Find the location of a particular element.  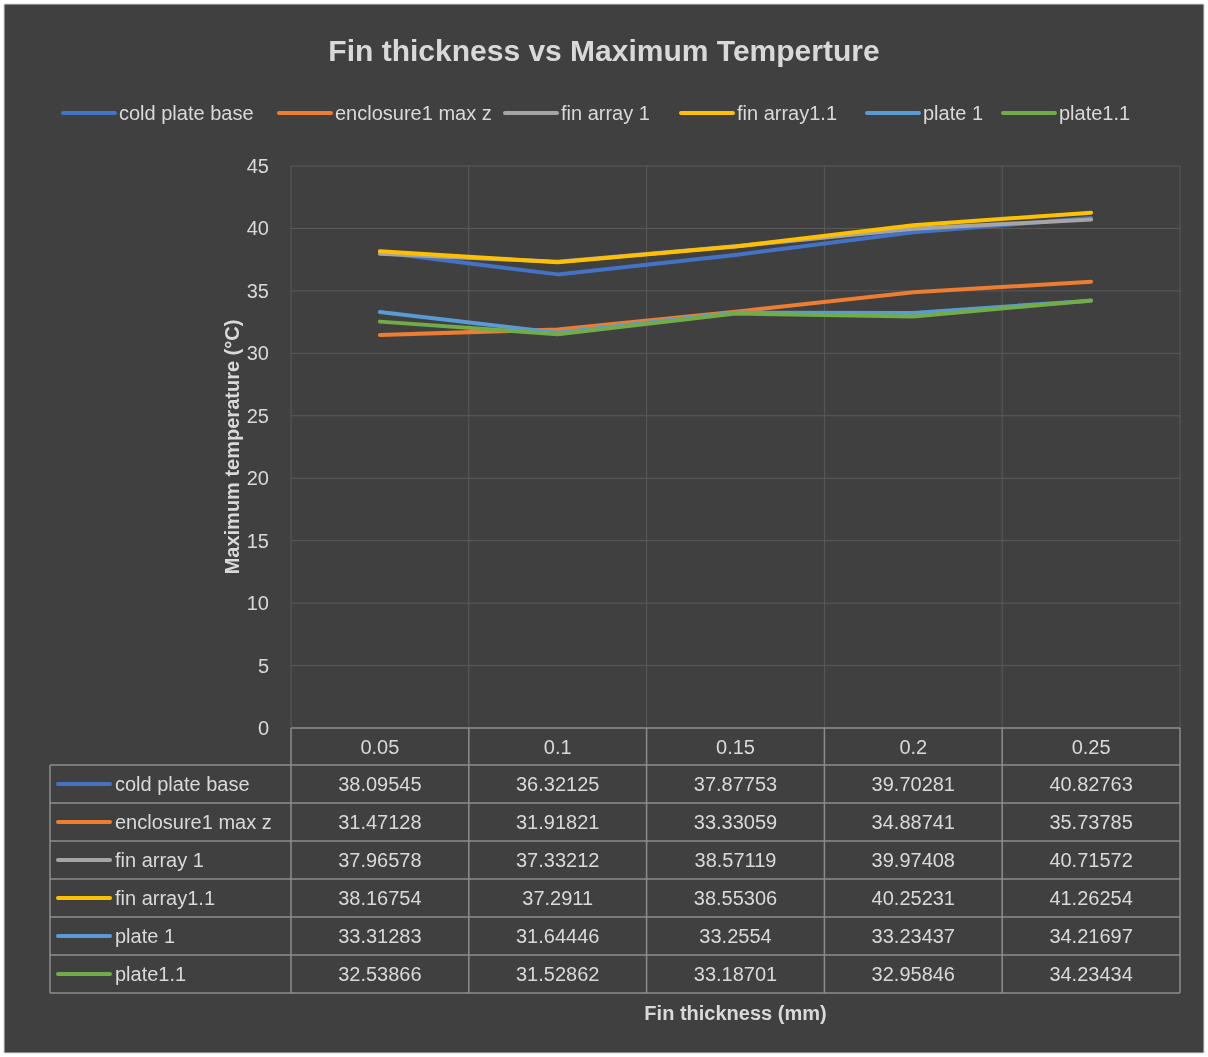

data-label: 33.33059 is located at coordinates (735, 822).